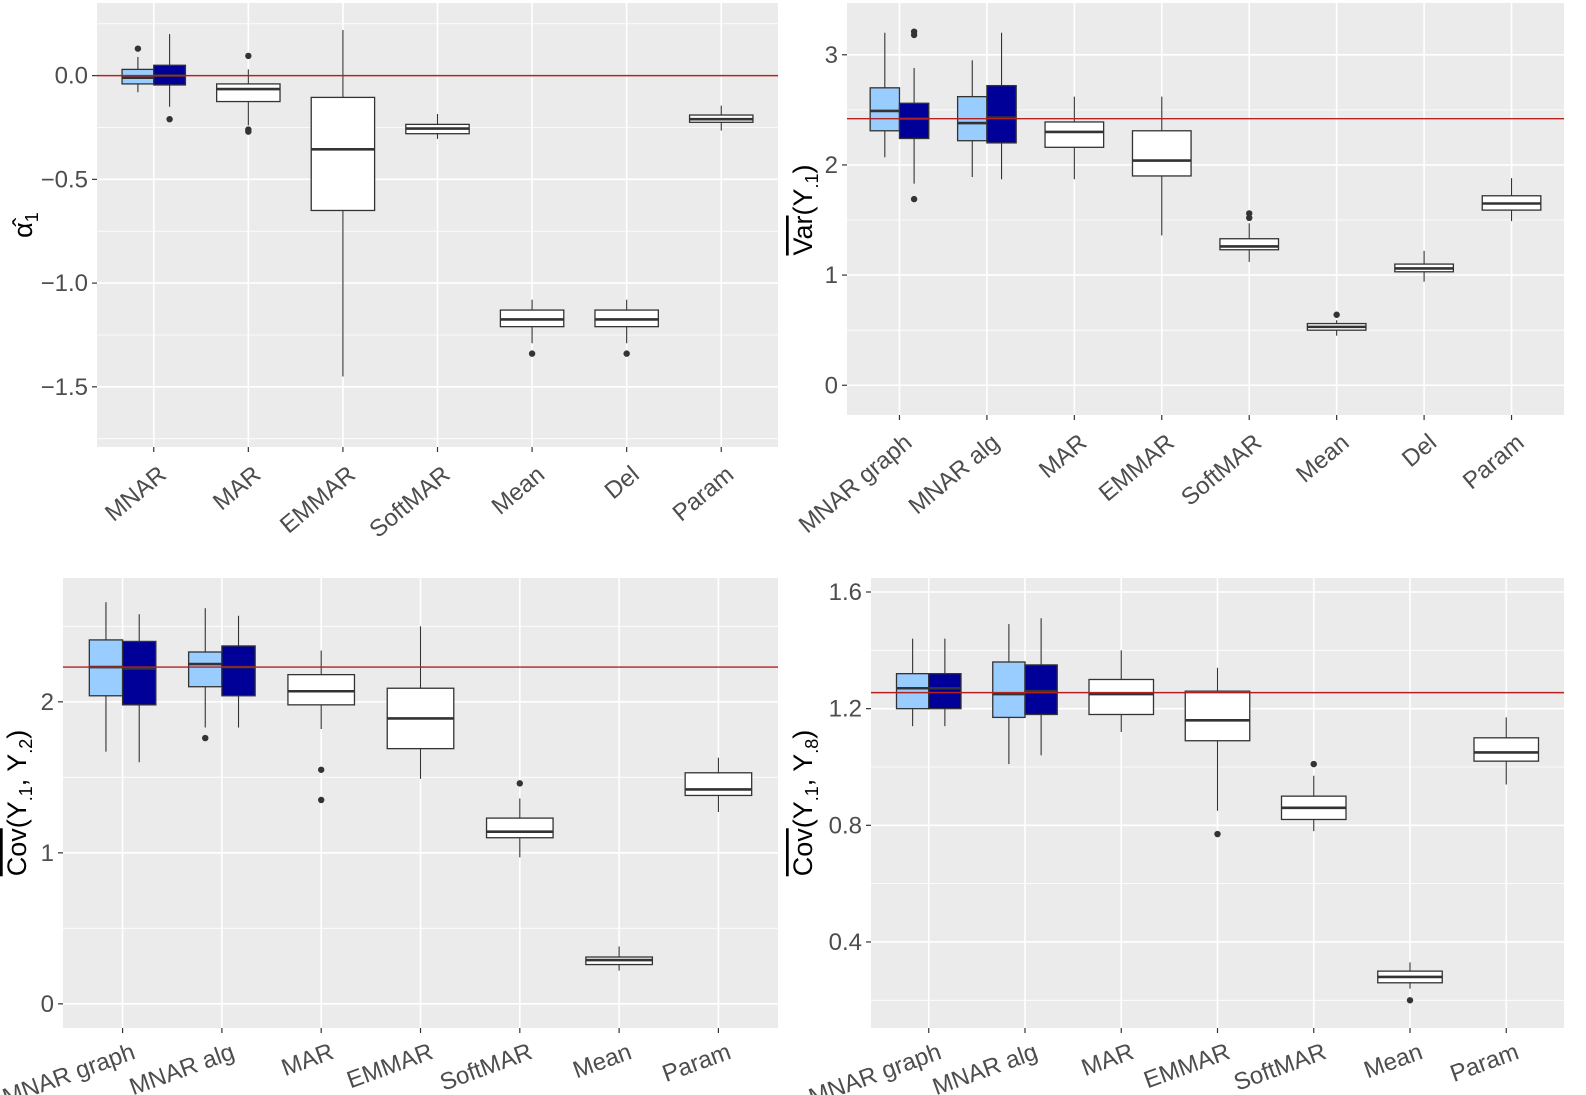  I want to click on box-del, so click(627, 328).